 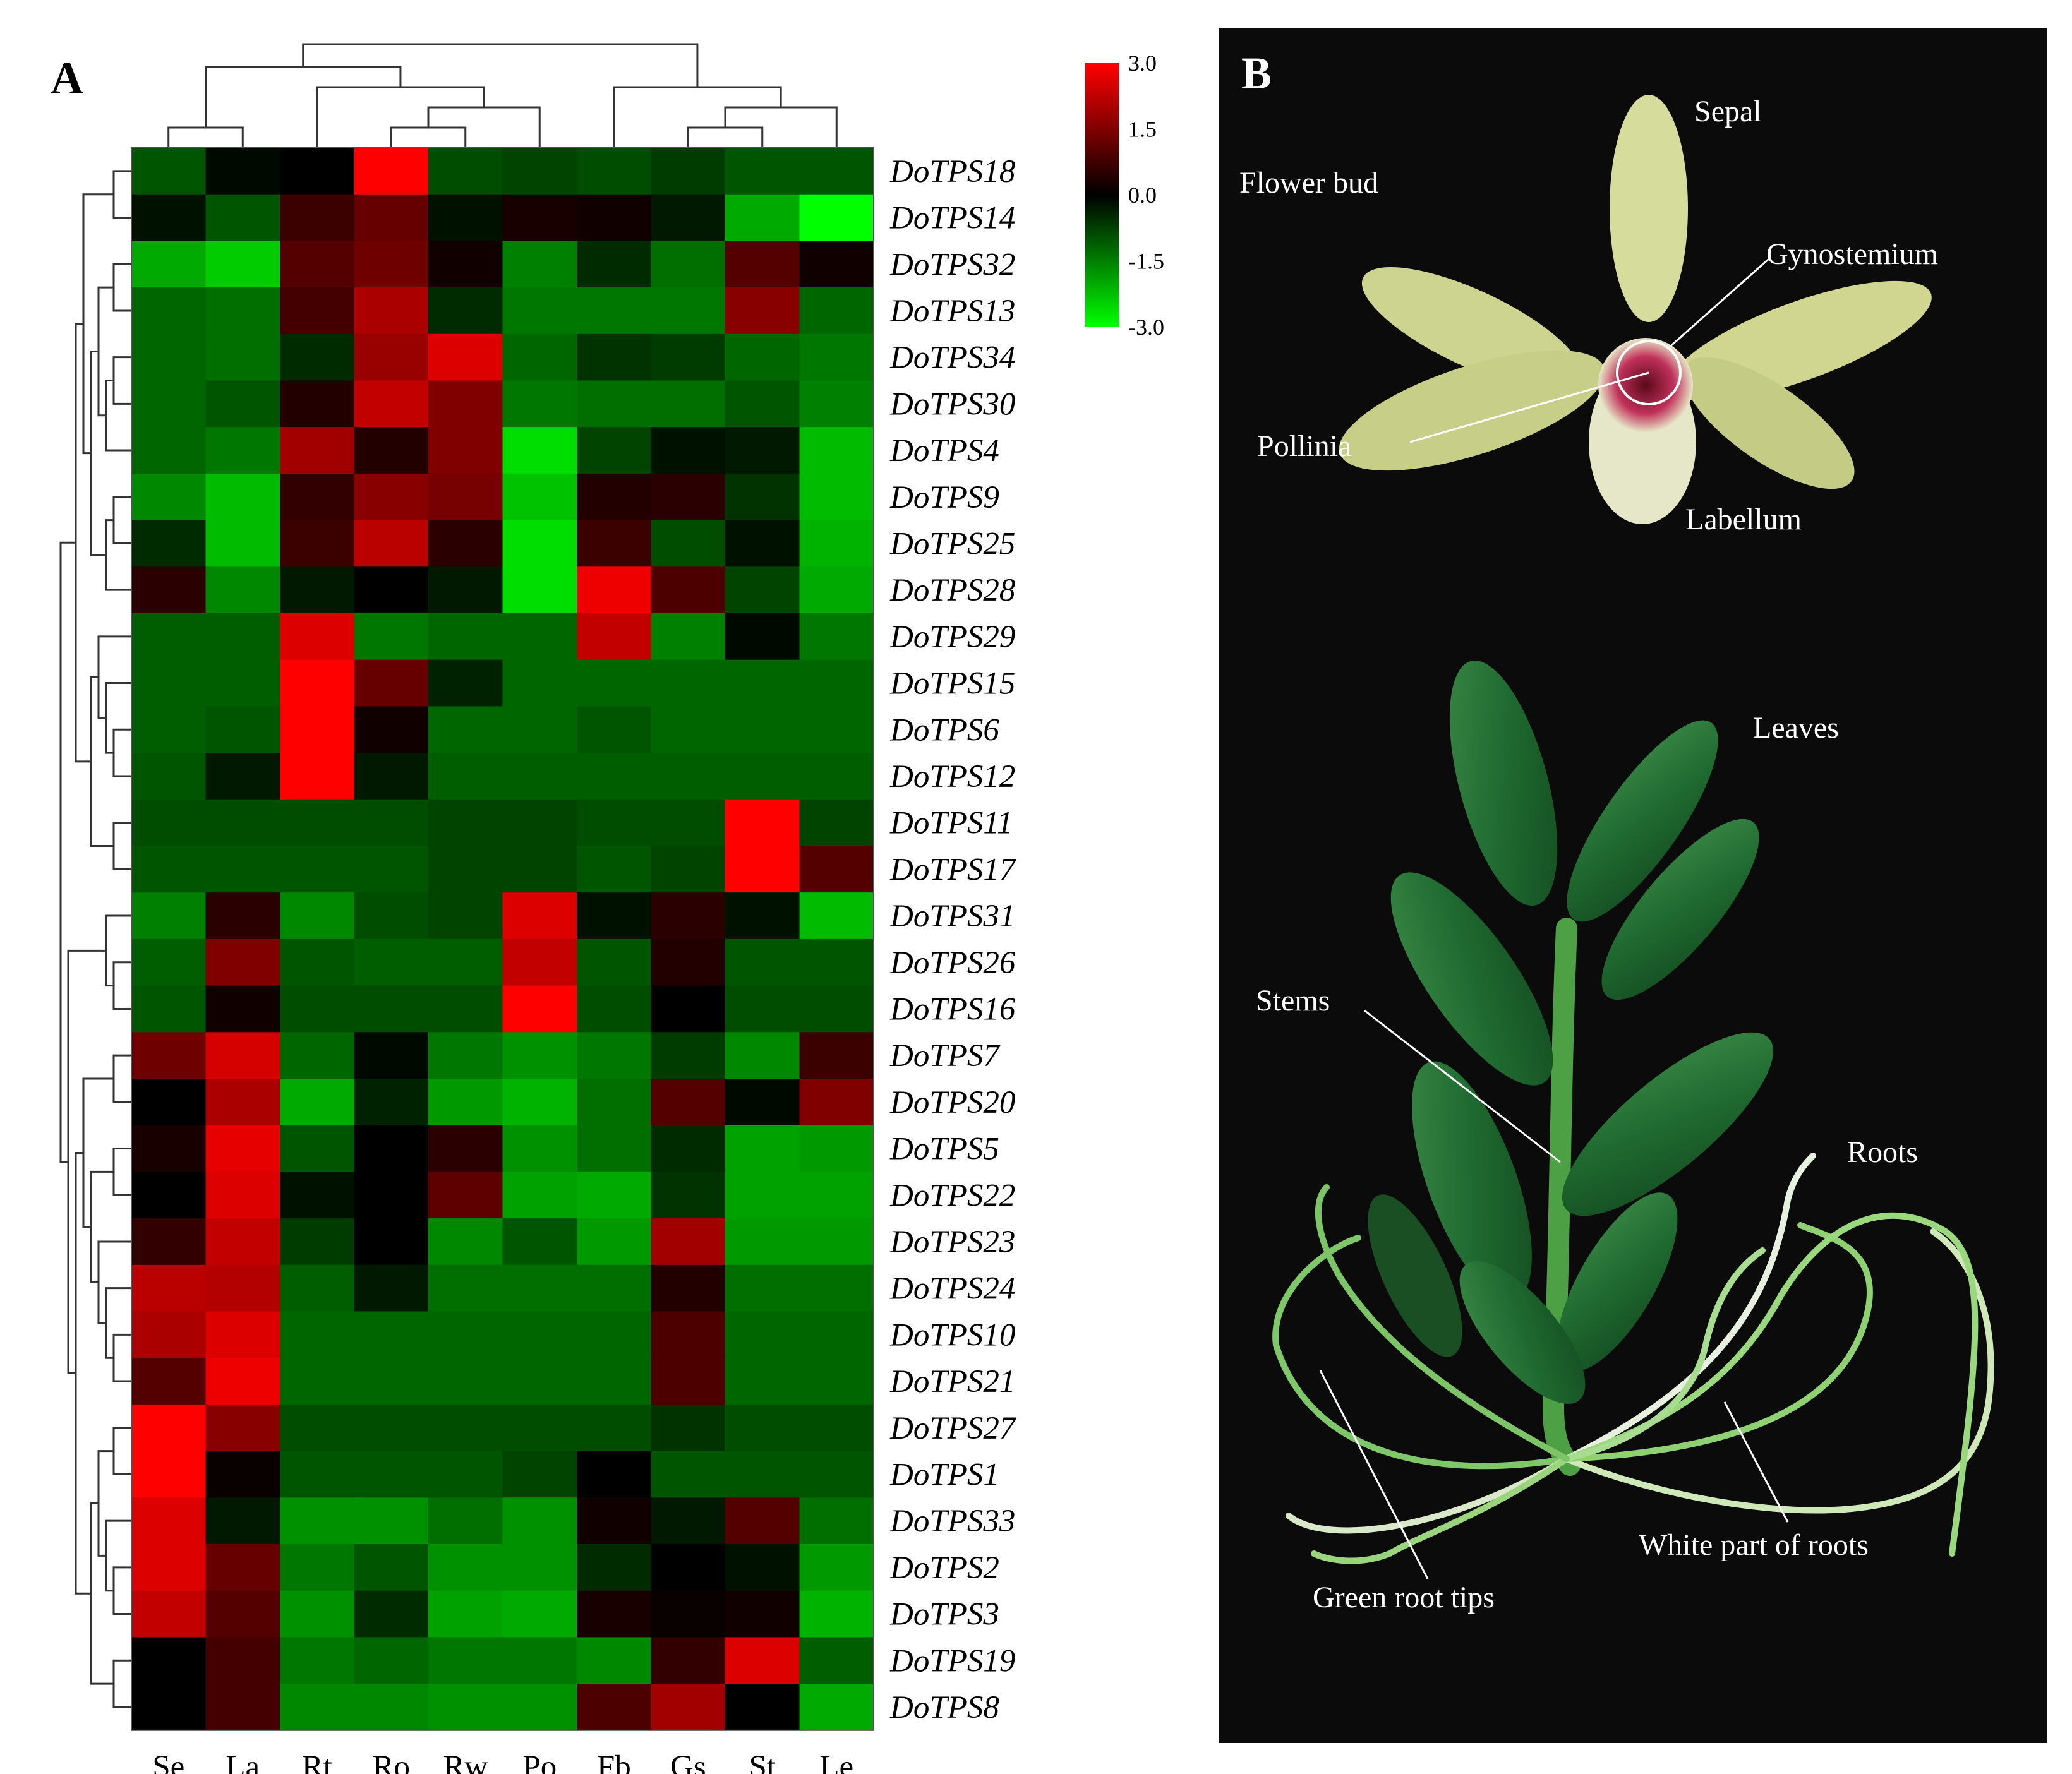 I want to click on stems-pointer, so click(x=1462, y=1086).